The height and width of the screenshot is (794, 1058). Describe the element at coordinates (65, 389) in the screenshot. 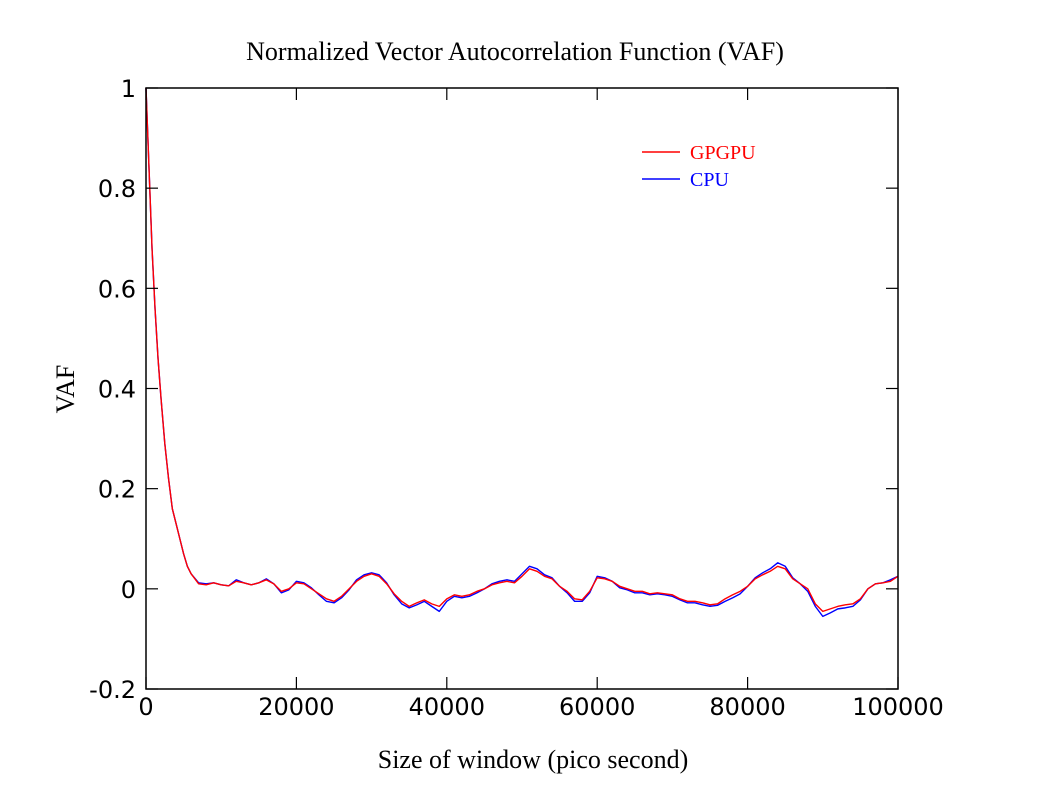

I see `y-axis-label: VAF` at that location.